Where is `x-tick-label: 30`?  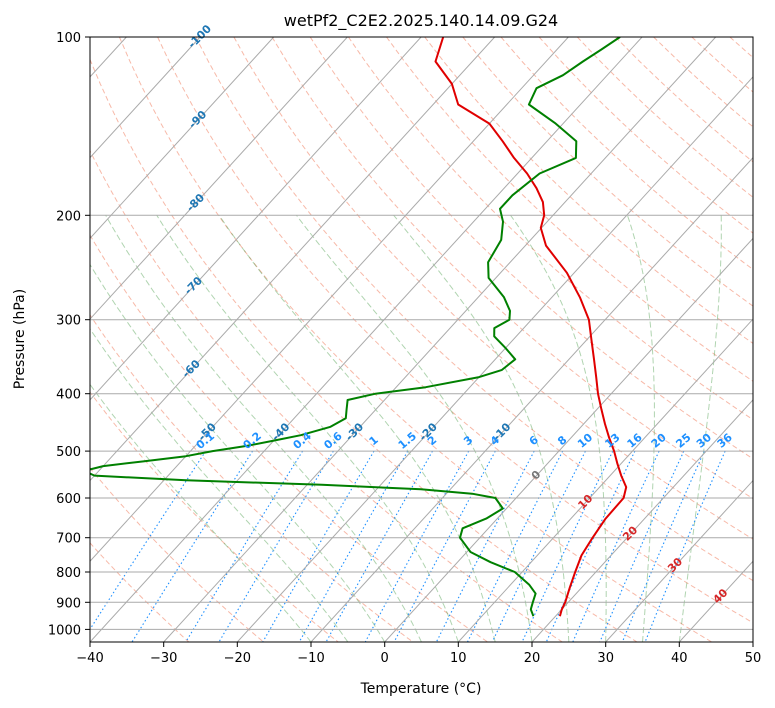
x-tick-label: 30 is located at coordinates (605, 658).